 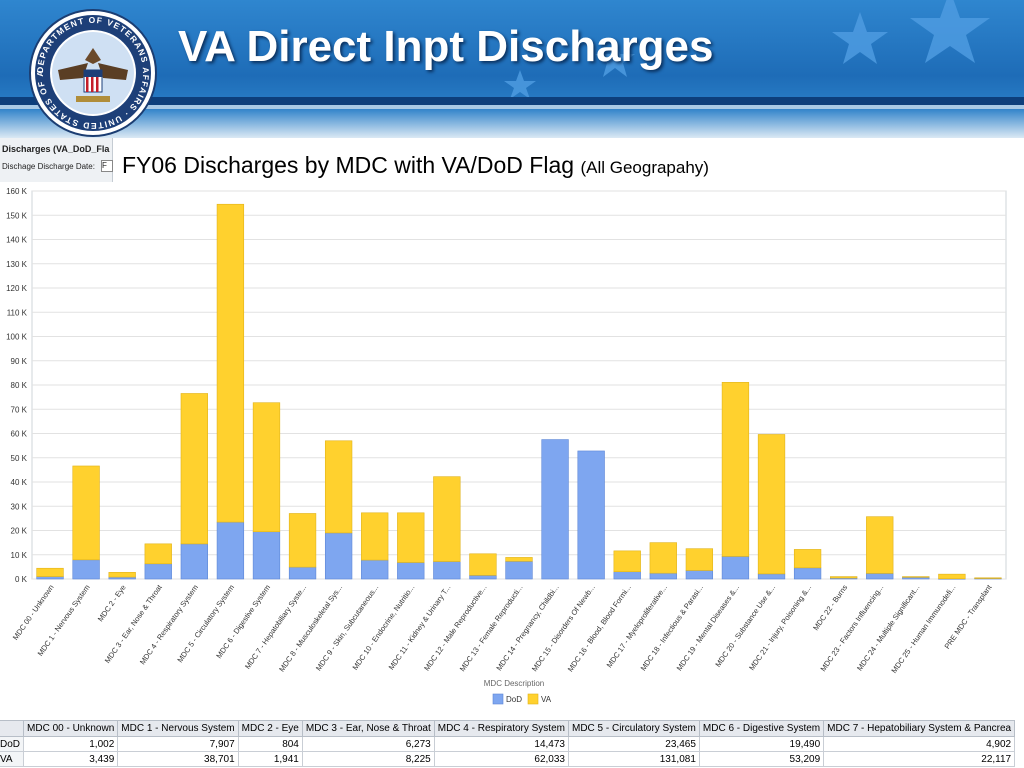 What do you see at coordinates (512, 107) in the screenshot?
I see `header-stripe-light` at bounding box center [512, 107].